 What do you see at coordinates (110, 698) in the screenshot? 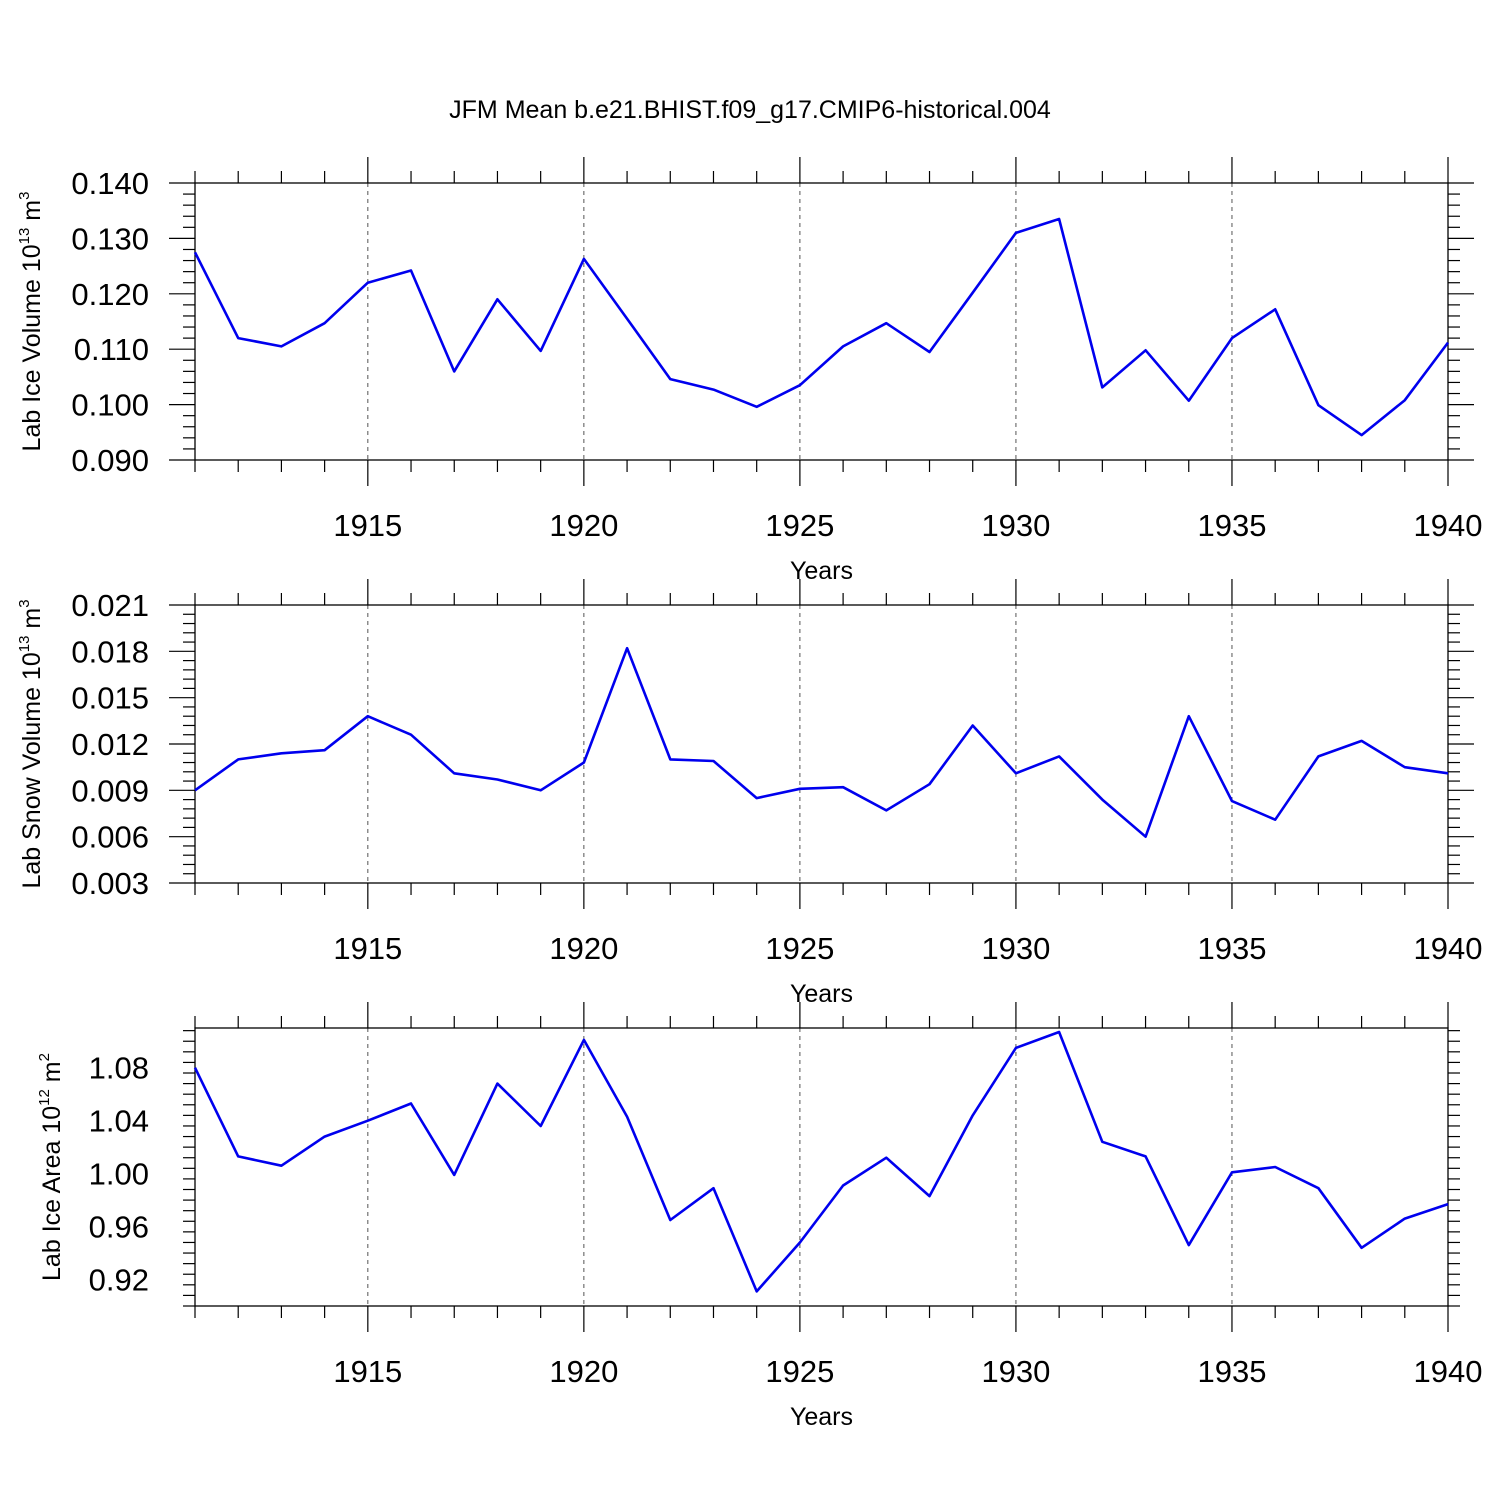
I see `y-tick-label: 0.015` at bounding box center [110, 698].